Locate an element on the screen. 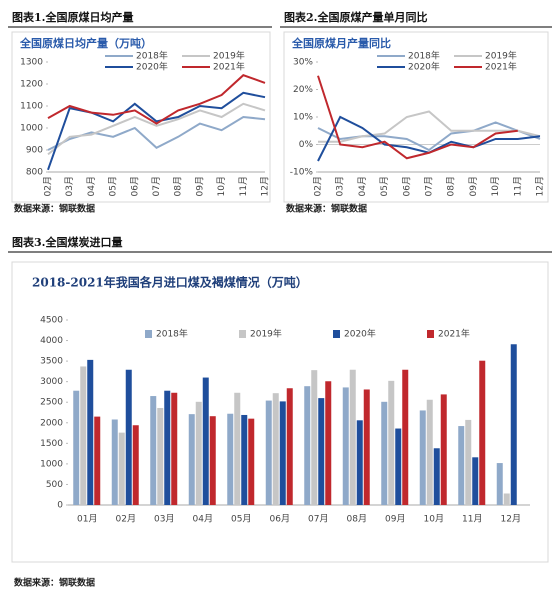  chart-title: 全国原煤日均产量（万吨） is located at coordinates (85, 43).